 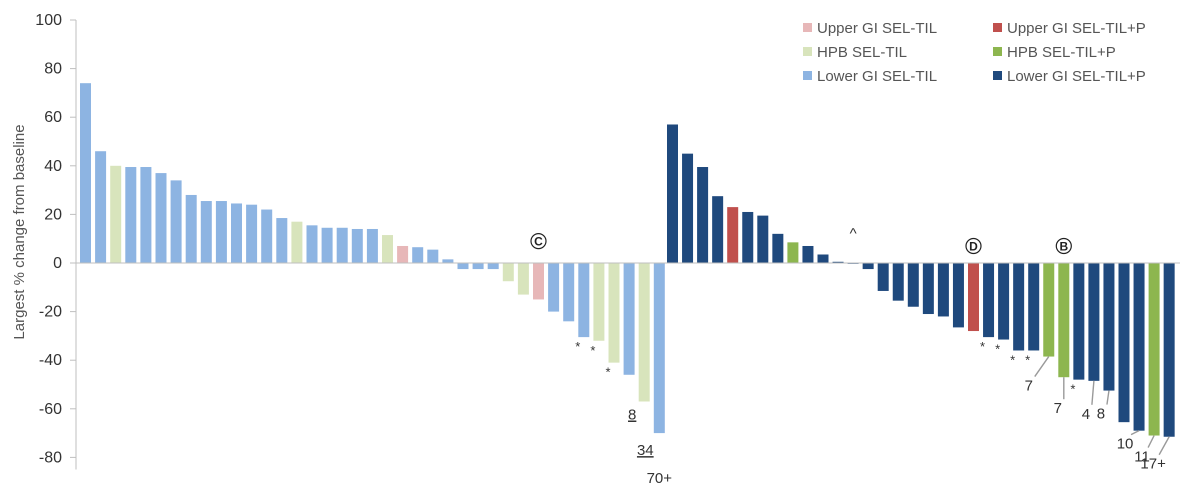 What do you see at coordinates (1086, 414) in the screenshot?
I see `bar-label: 4` at bounding box center [1086, 414].